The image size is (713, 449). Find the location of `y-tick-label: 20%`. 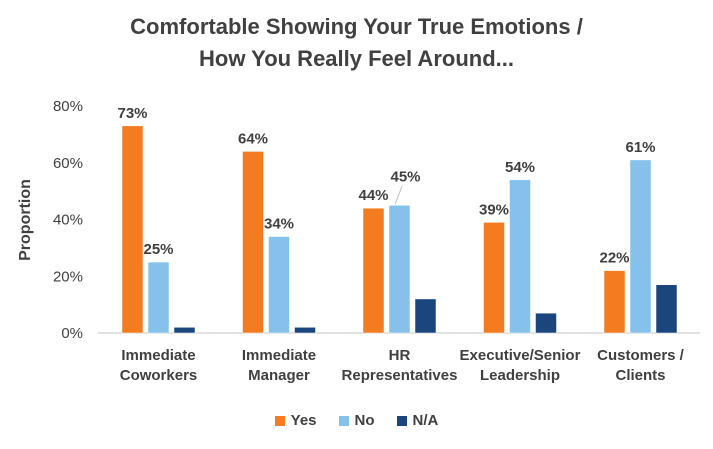

y-tick-label: 20% is located at coordinates (68, 276).